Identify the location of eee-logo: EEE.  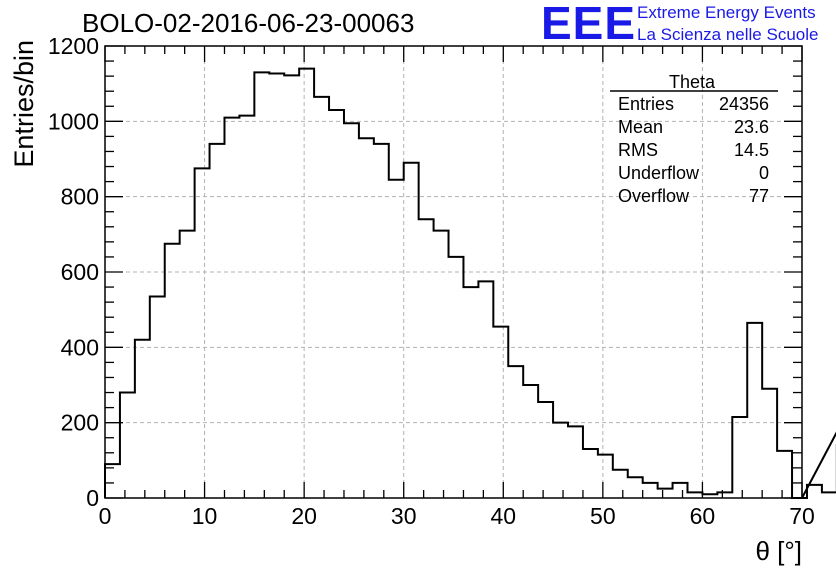
(589, 24).